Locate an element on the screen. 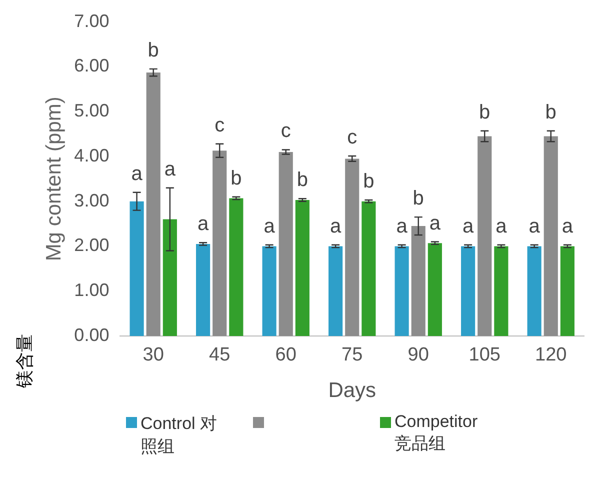  x-tick-label: 30 is located at coordinates (153, 355).